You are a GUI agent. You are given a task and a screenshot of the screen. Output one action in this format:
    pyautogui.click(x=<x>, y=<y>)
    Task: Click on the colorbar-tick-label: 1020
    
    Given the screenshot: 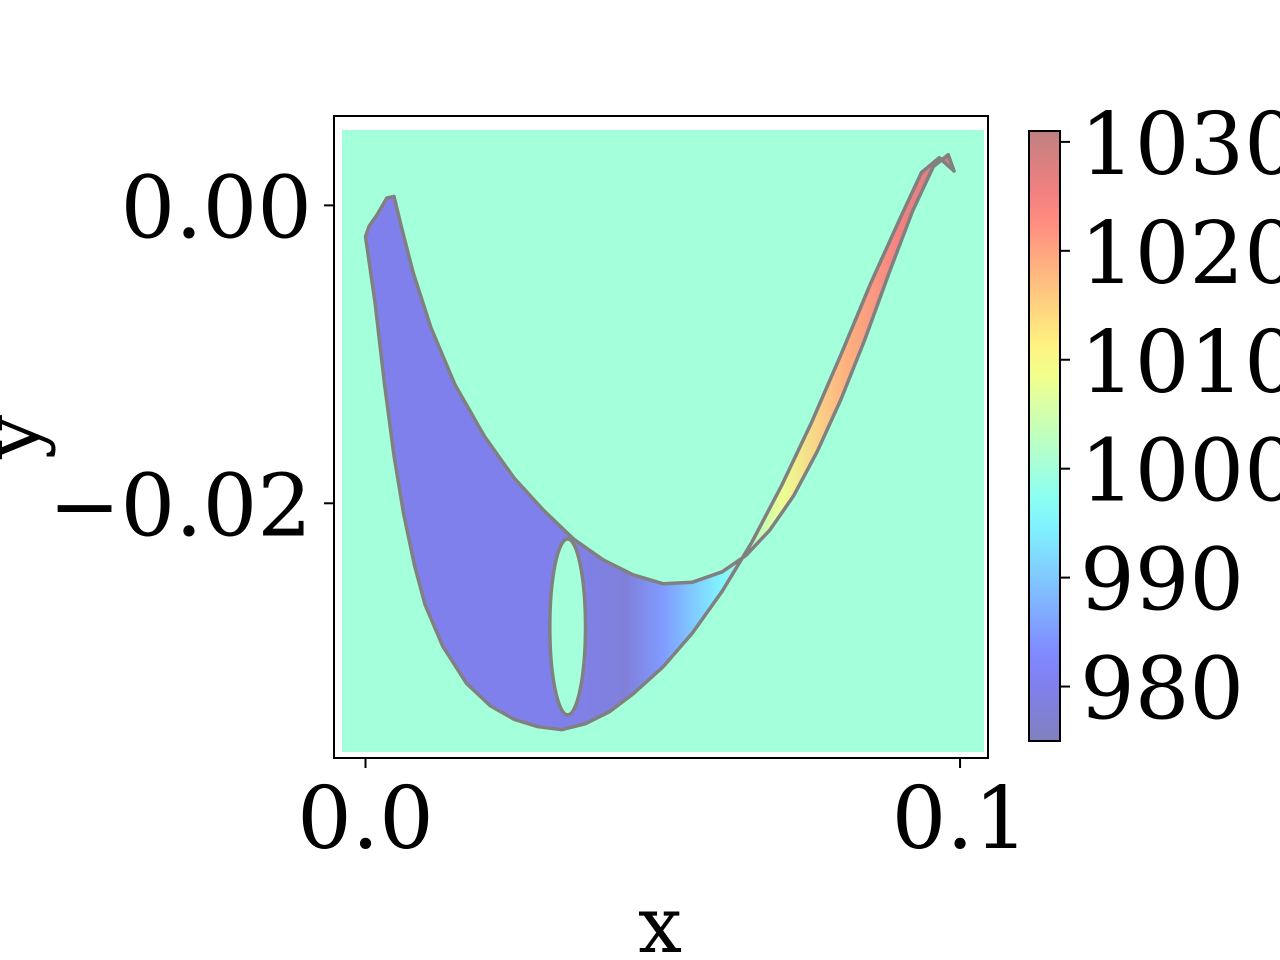 What is the action you would take?
    pyautogui.click(x=1180, y=254)
    